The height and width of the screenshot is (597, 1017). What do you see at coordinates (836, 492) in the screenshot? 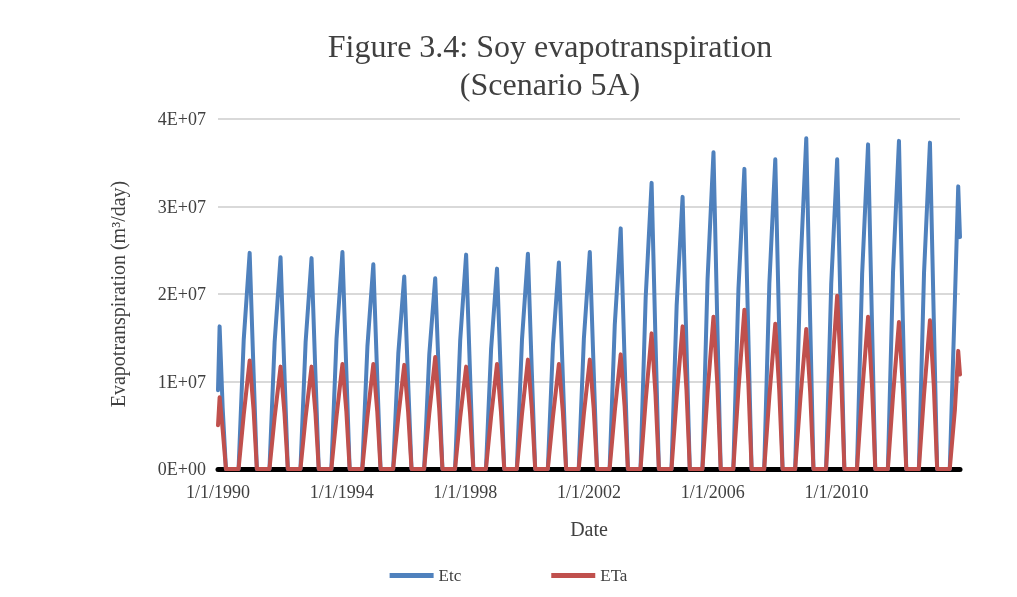
I see `x-tick-label: 1/1/2010` at bounding box center [836, 492].